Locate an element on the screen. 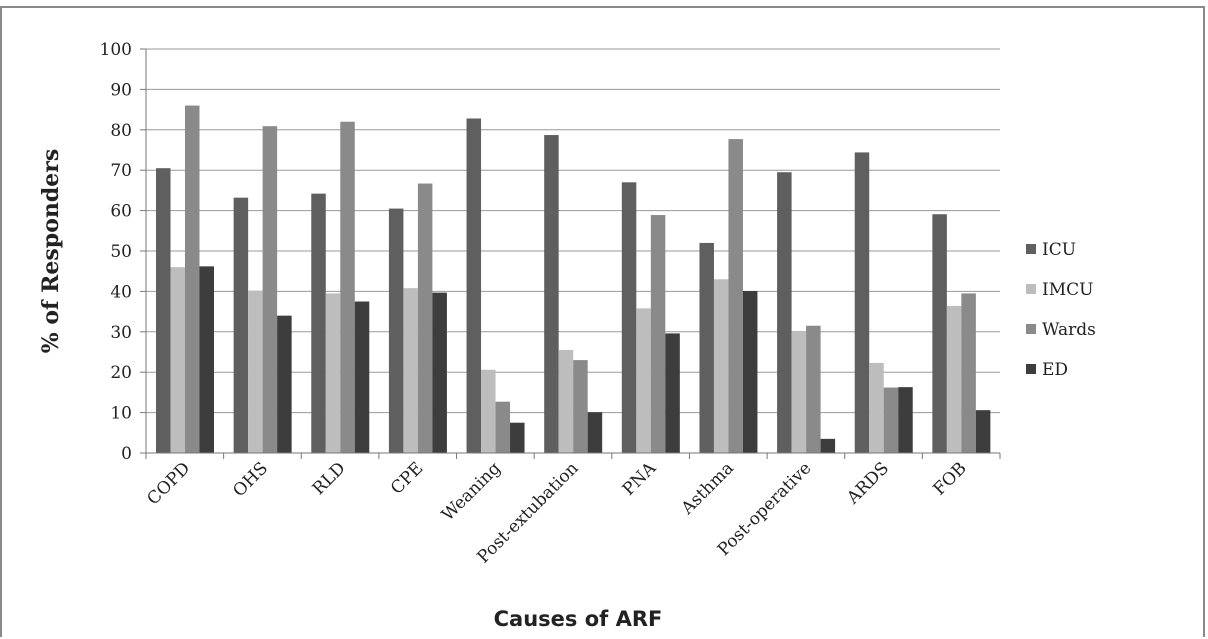  bar-icu-ards is located at coordinates (862, 302).